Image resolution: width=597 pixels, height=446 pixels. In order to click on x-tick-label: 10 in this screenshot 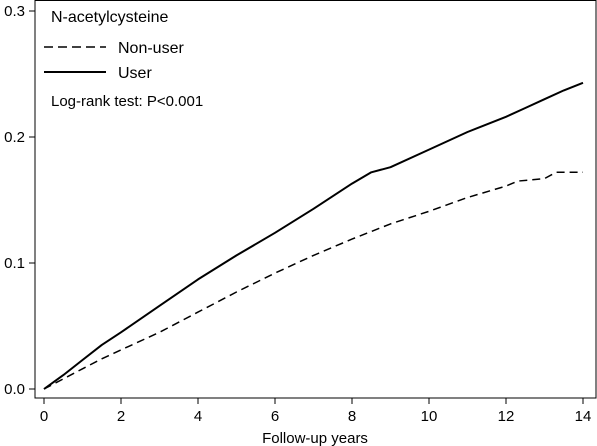, I will do `click(429, 416)`.